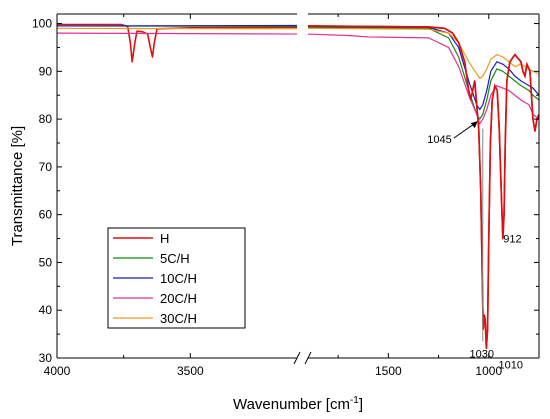  I want to click on x-tick-label-3: 1000, so click(488, 371).